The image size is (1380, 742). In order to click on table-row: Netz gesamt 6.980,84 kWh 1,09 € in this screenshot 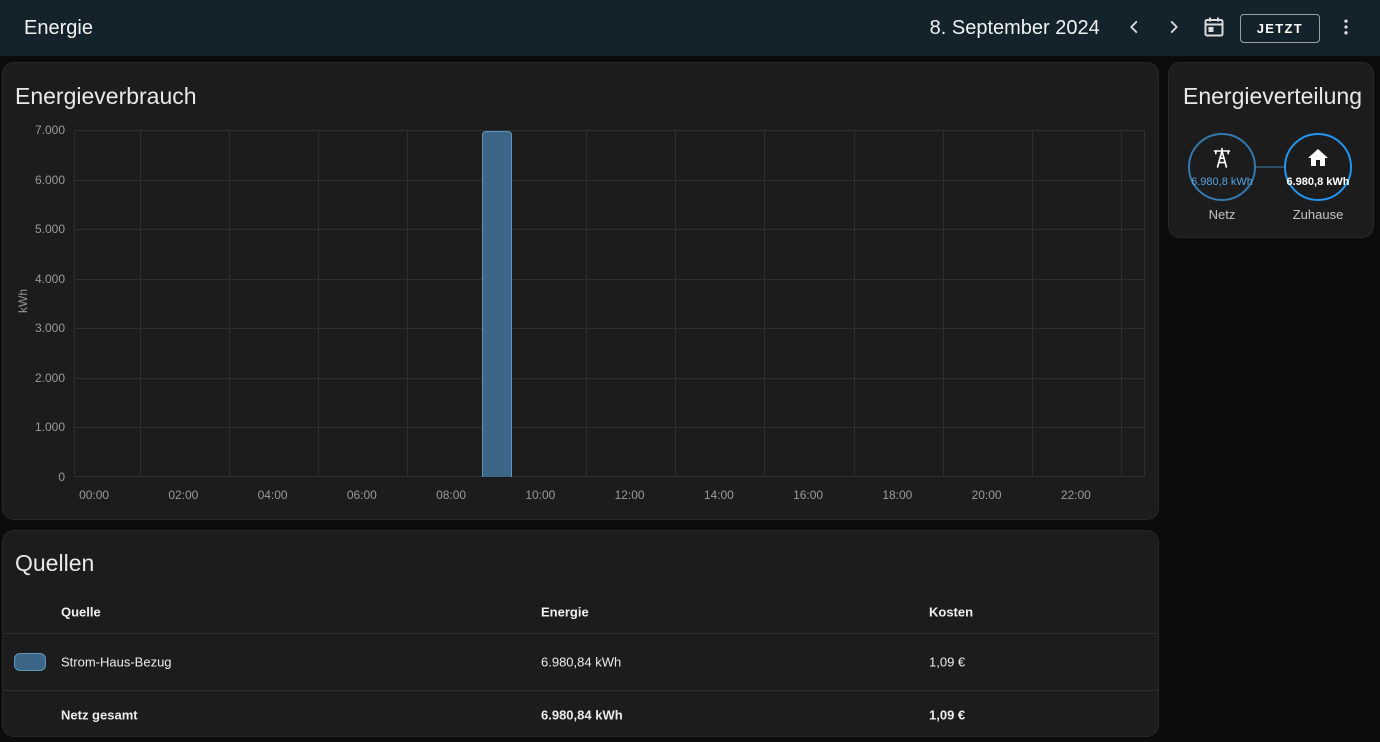, I will do `click(580, 714)`.